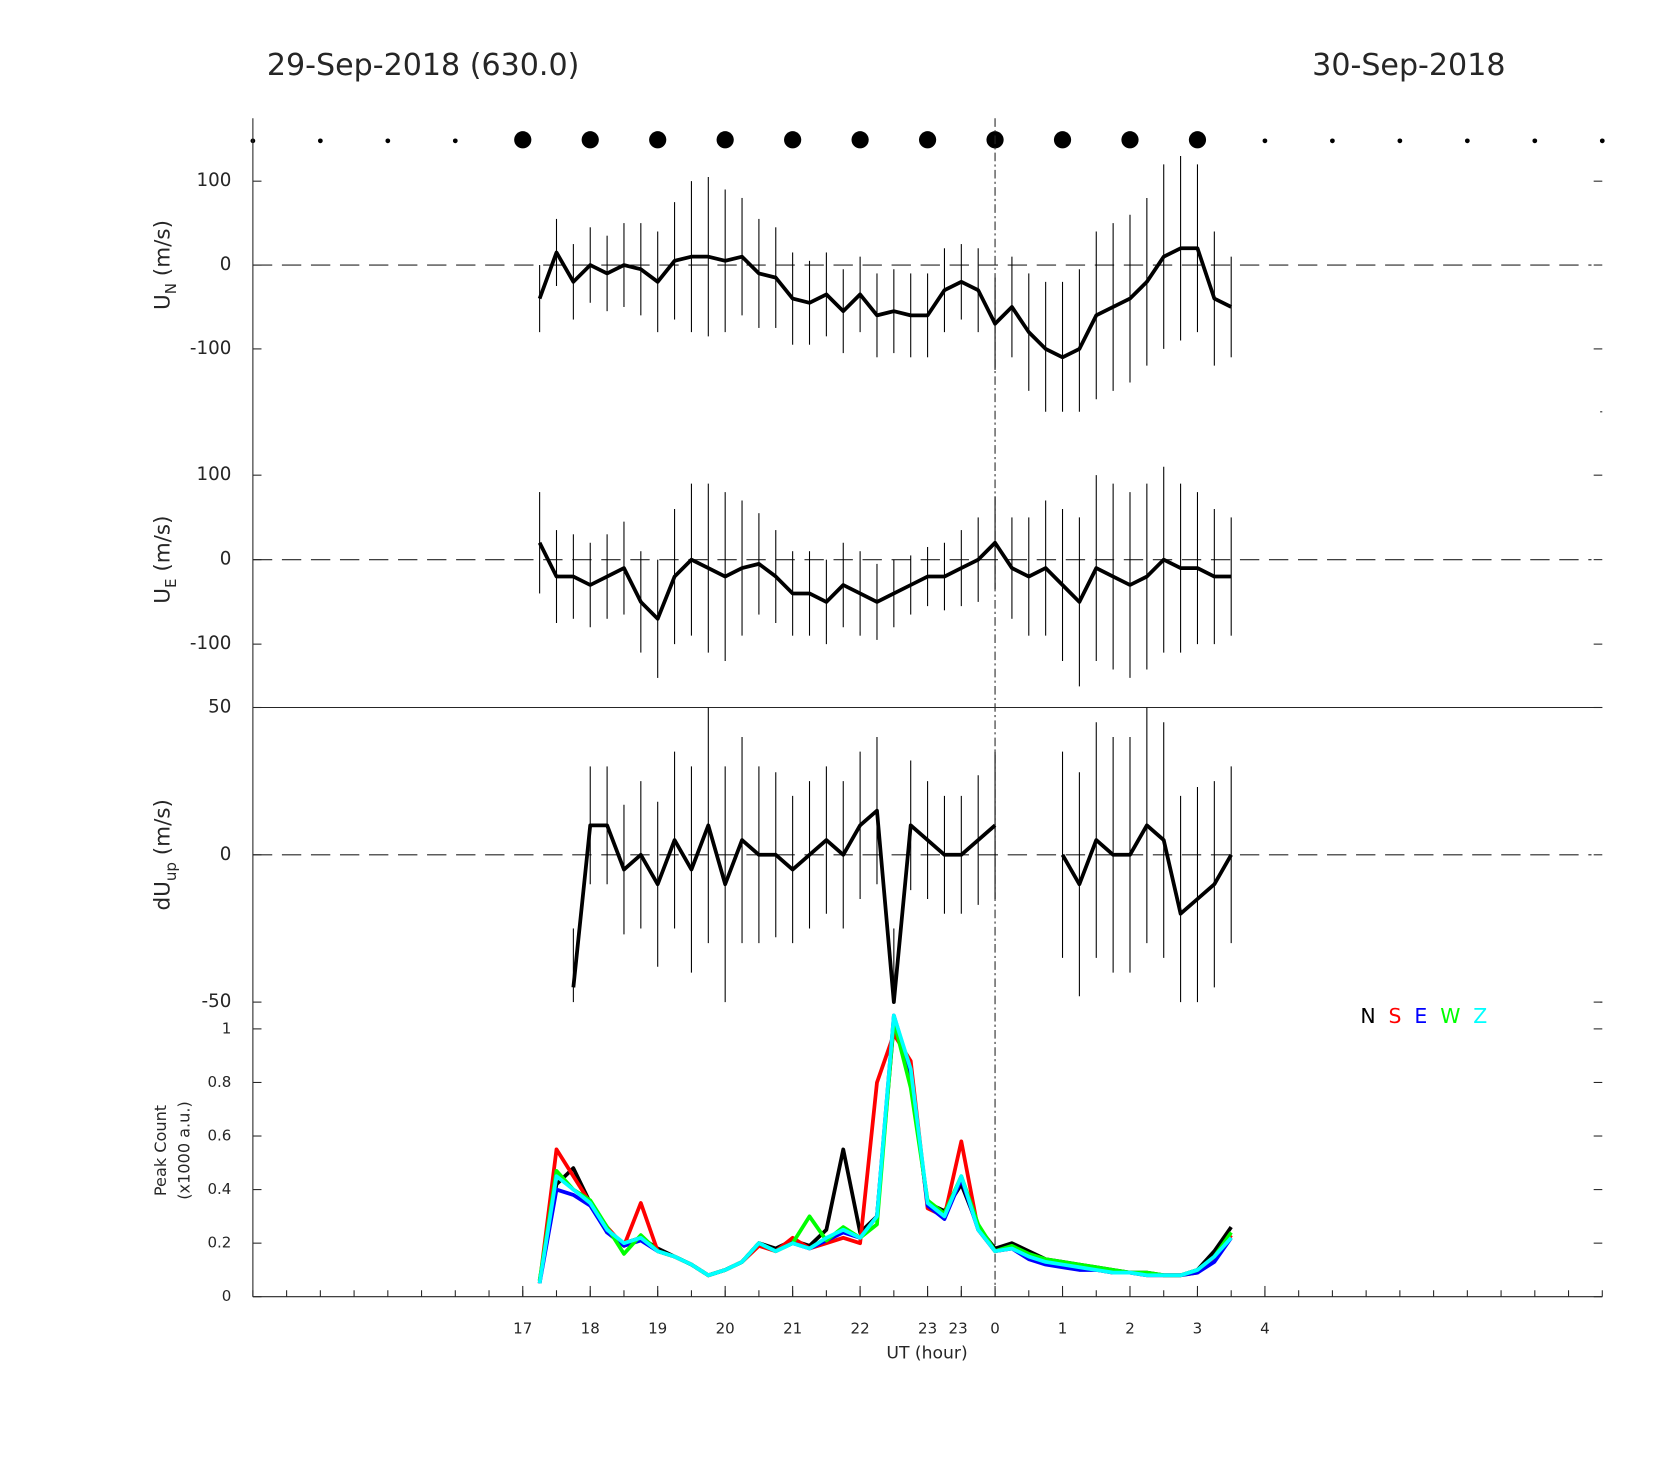  What do you see at coordinates (657, 1328) in the screenshot?
I see `x-tick-label: 19` at bounding box center [657, 1328].